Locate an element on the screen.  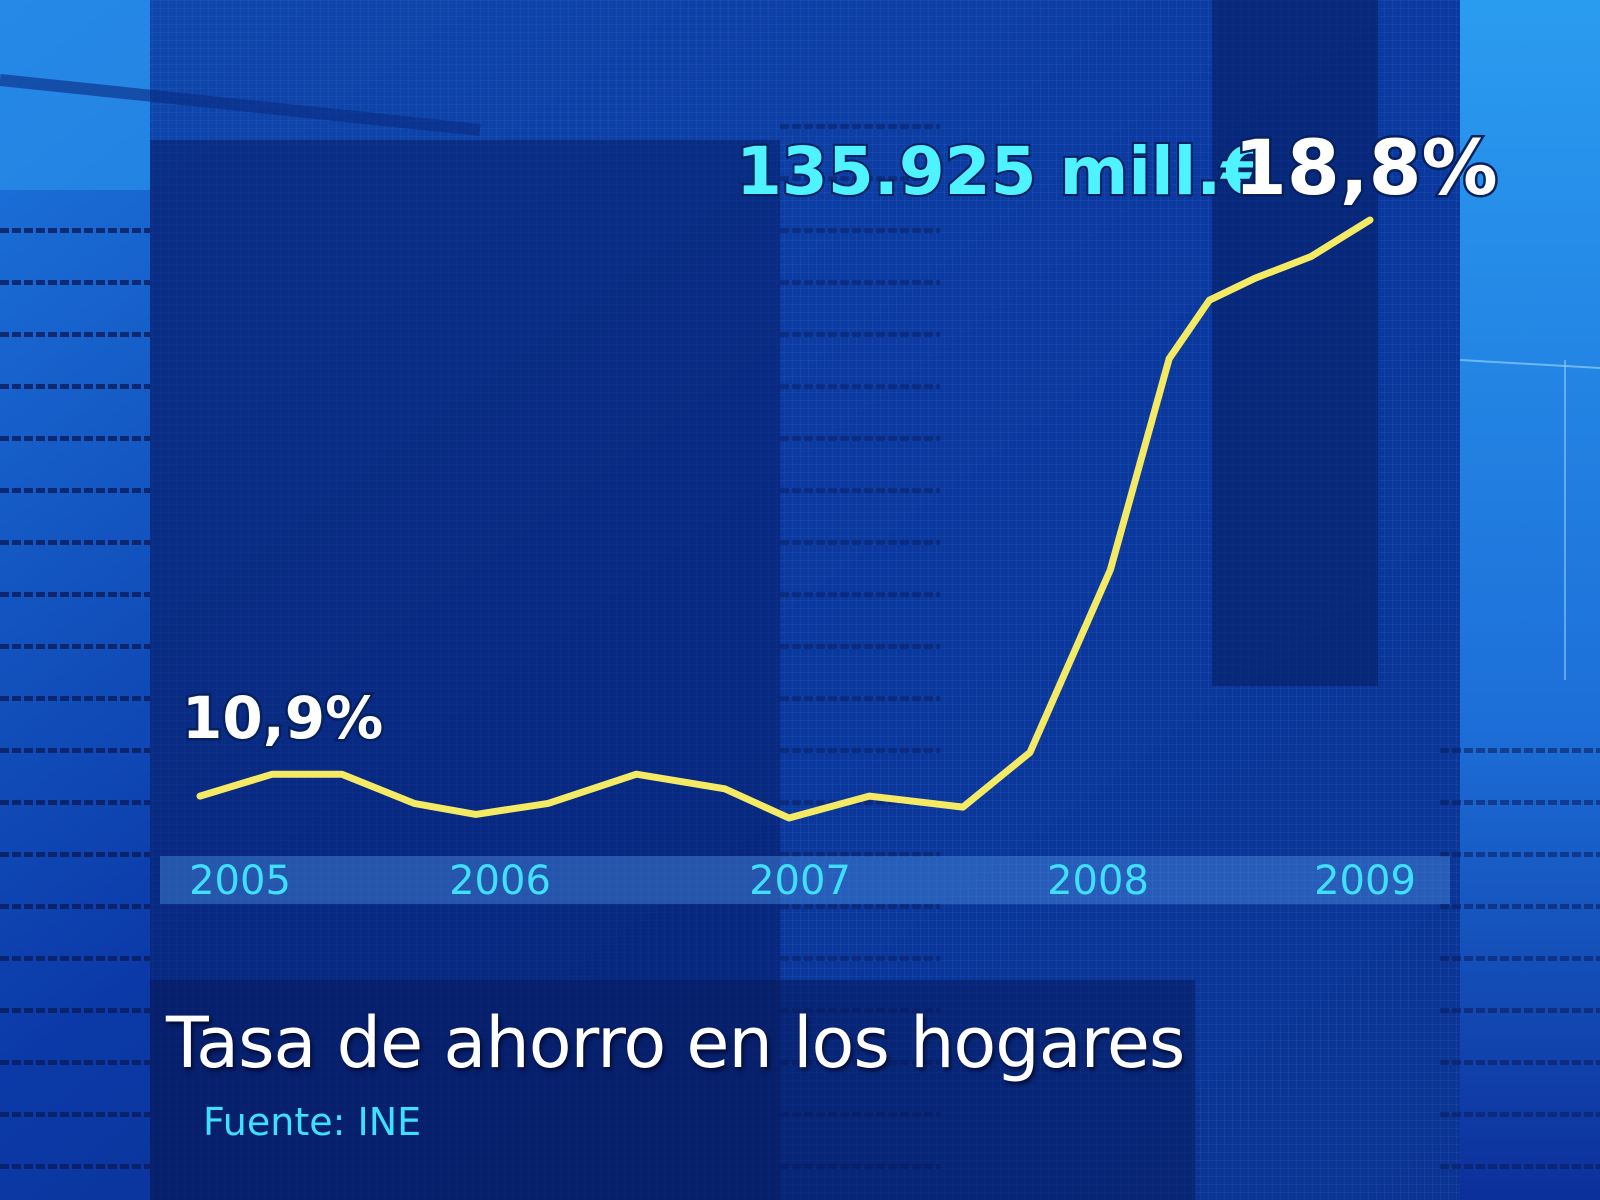
end-value-label: 18,8% is located at coordinates (1366, 167).